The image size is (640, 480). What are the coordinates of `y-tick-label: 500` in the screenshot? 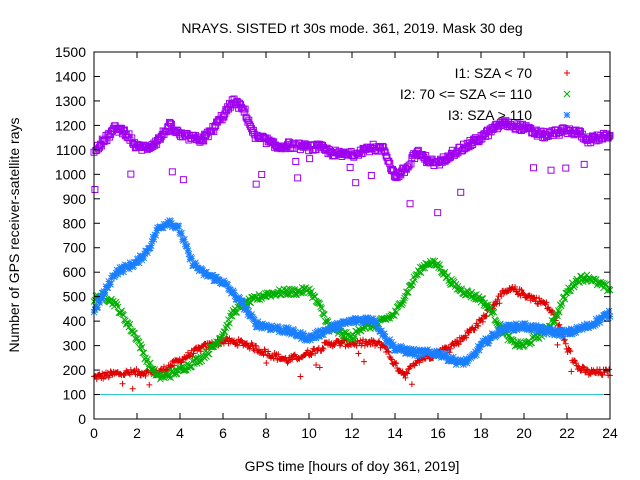 It's located at (75, 297).